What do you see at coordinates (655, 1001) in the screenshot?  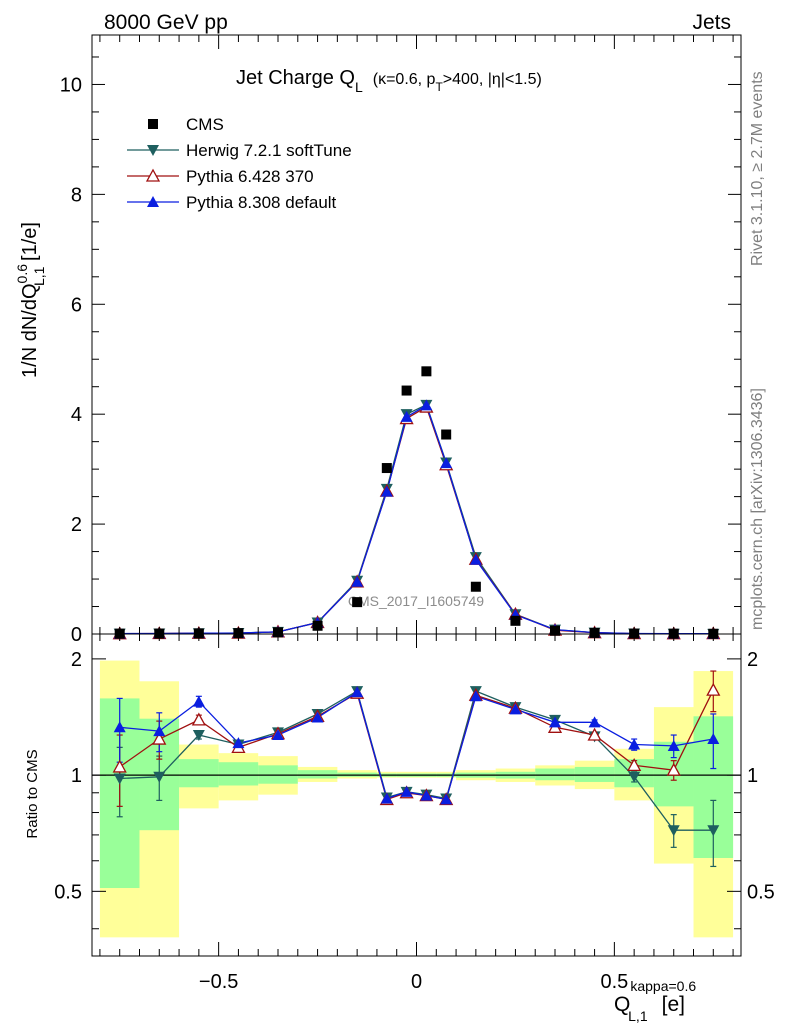 I see `x-axis-label: Qkappa=0.6 L,1 [e]` at bounding box center [655, 1001].